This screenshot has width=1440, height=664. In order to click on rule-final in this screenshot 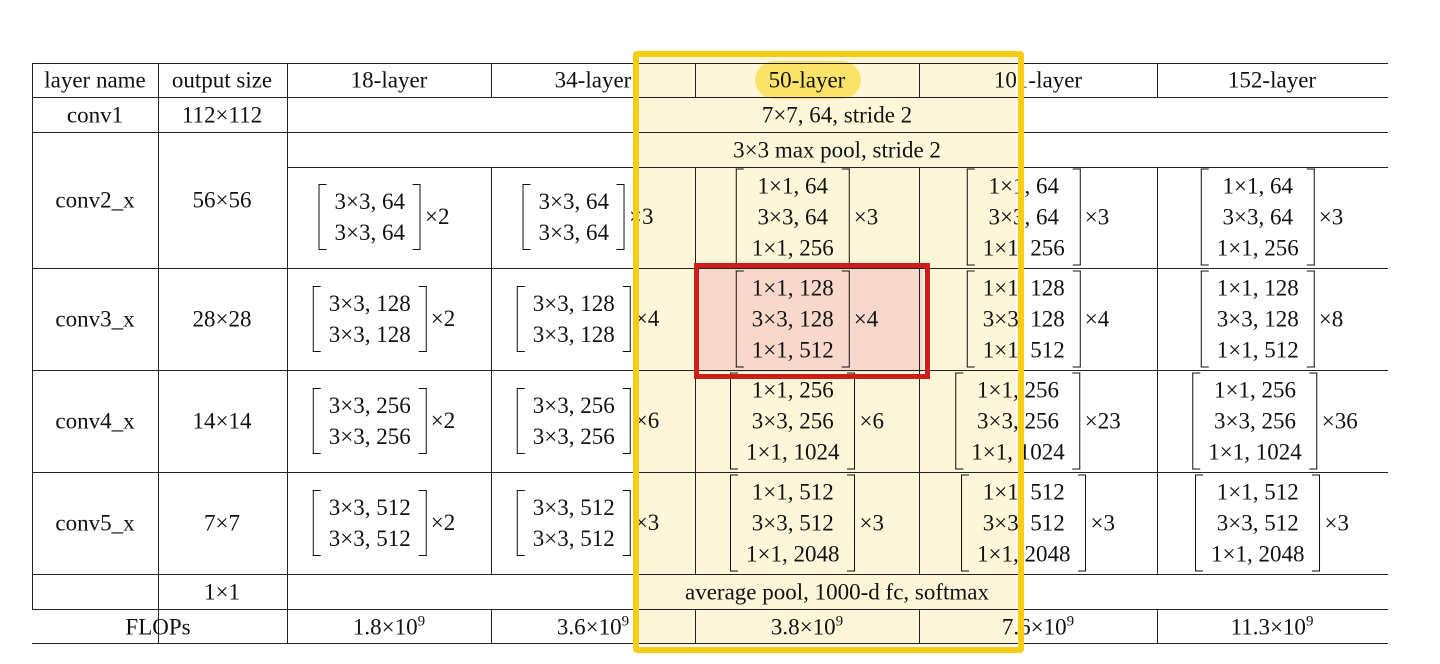, I will do `click(710, 609)`.